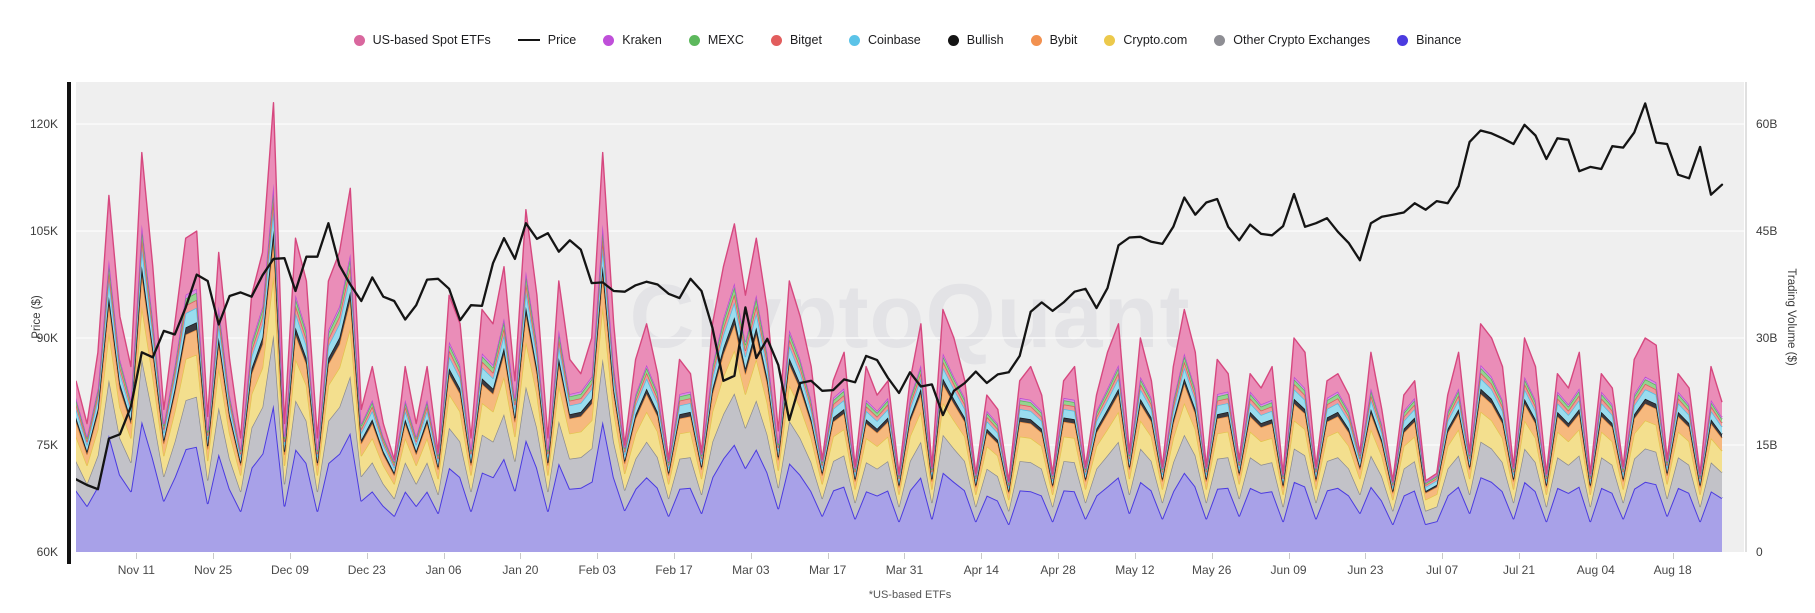  I want to click on x-axis-tick-label: Jun 23, so click(1365, 570).